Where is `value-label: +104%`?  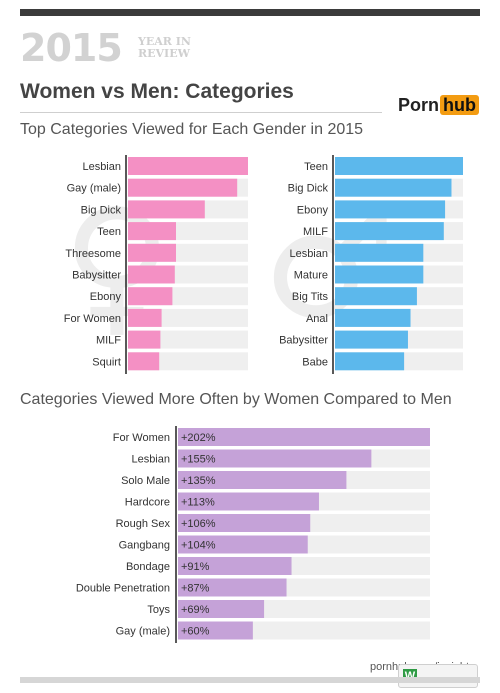
value-label: +104% is located at coordinates (198, 546).